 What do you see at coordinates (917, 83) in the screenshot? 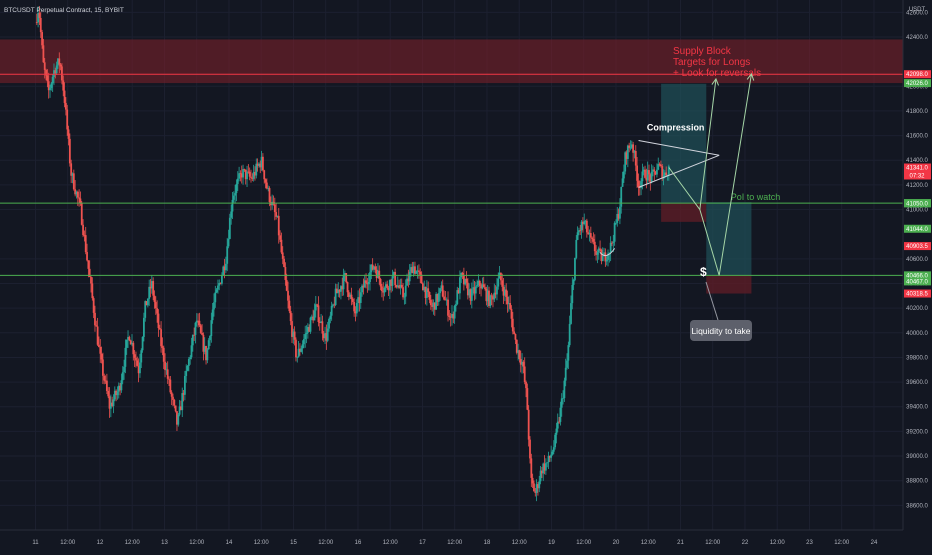
I see `price-tag` at bounding box center [917, 83].